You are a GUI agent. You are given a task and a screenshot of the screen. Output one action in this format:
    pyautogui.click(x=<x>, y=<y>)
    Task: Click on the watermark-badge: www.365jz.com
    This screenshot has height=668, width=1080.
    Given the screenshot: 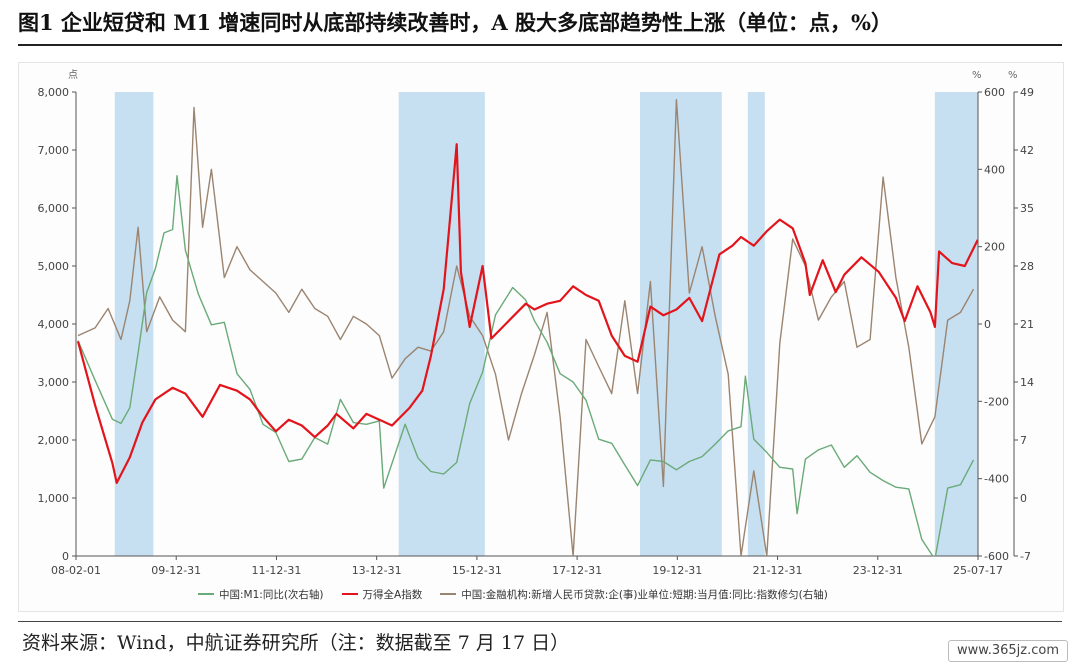 What is the action you would take?
    pyautogui.click(x=1008, y=651)
    